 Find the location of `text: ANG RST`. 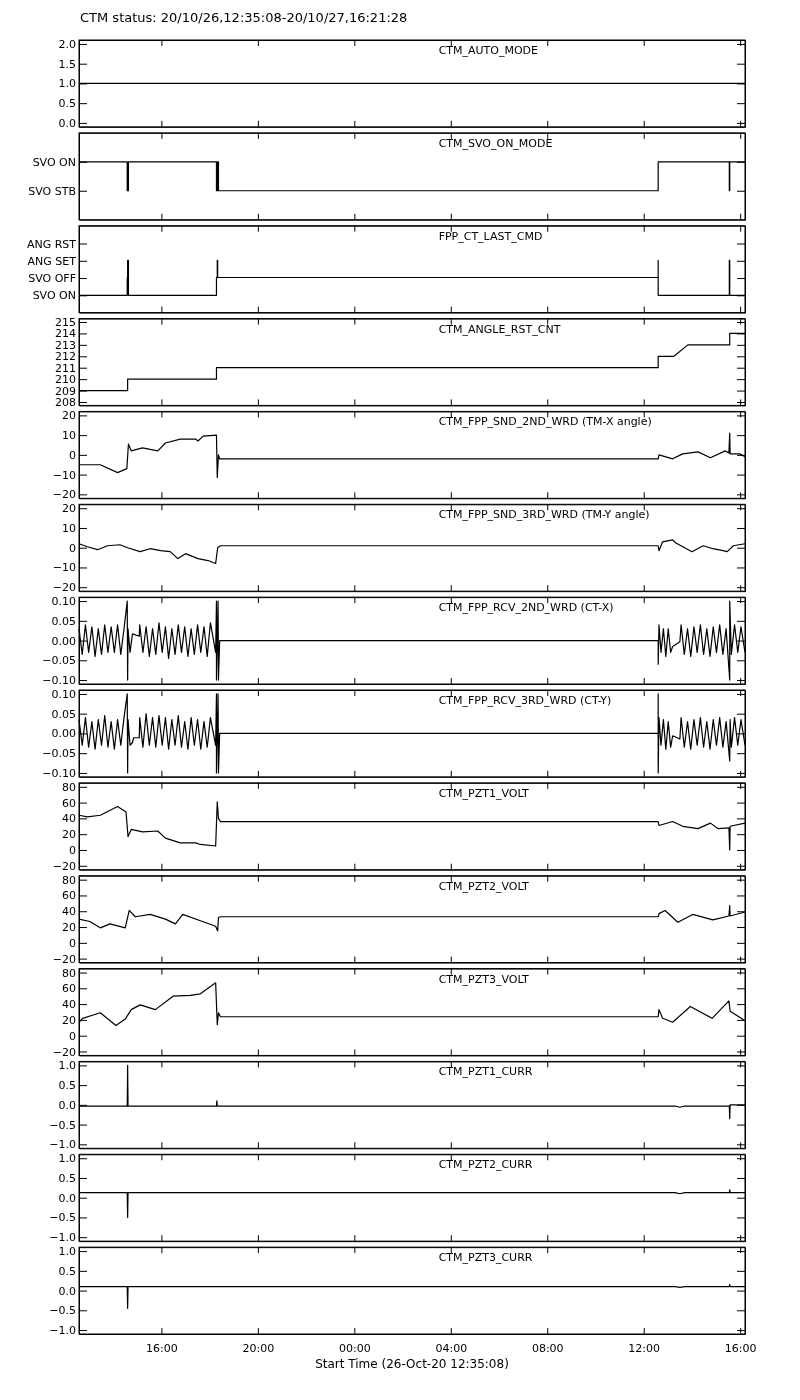

text: ANG RST is located at coordinates (51, 244).